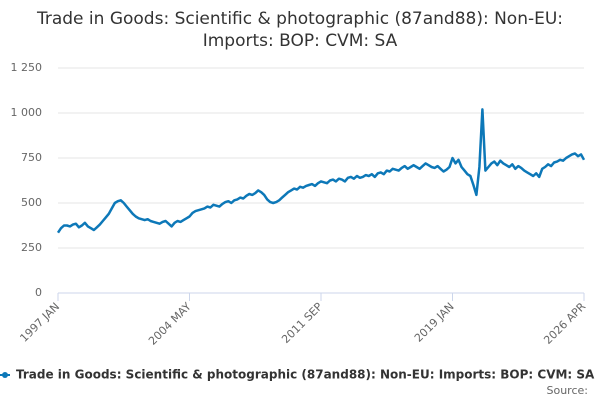  I want to click on y-tick-label: 1 250, so click(27, 67).